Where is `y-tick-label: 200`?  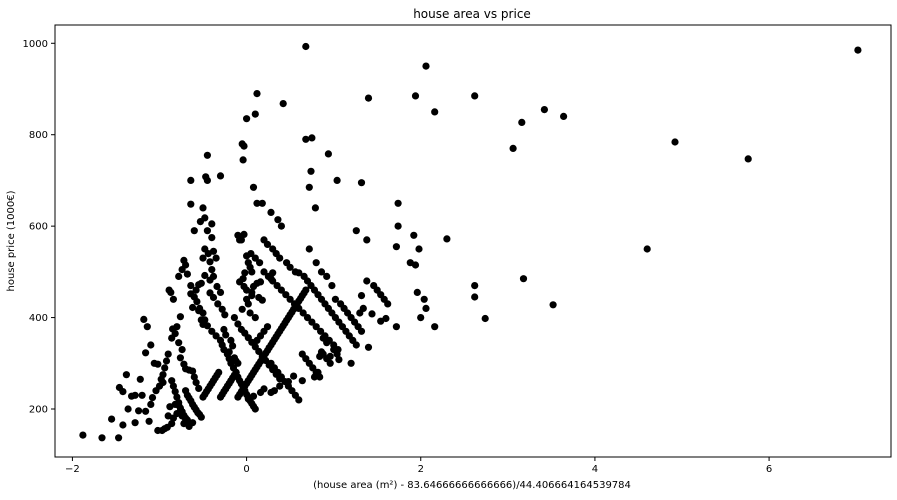
y-tick-label: 200 is located at coordinates (38, 410).